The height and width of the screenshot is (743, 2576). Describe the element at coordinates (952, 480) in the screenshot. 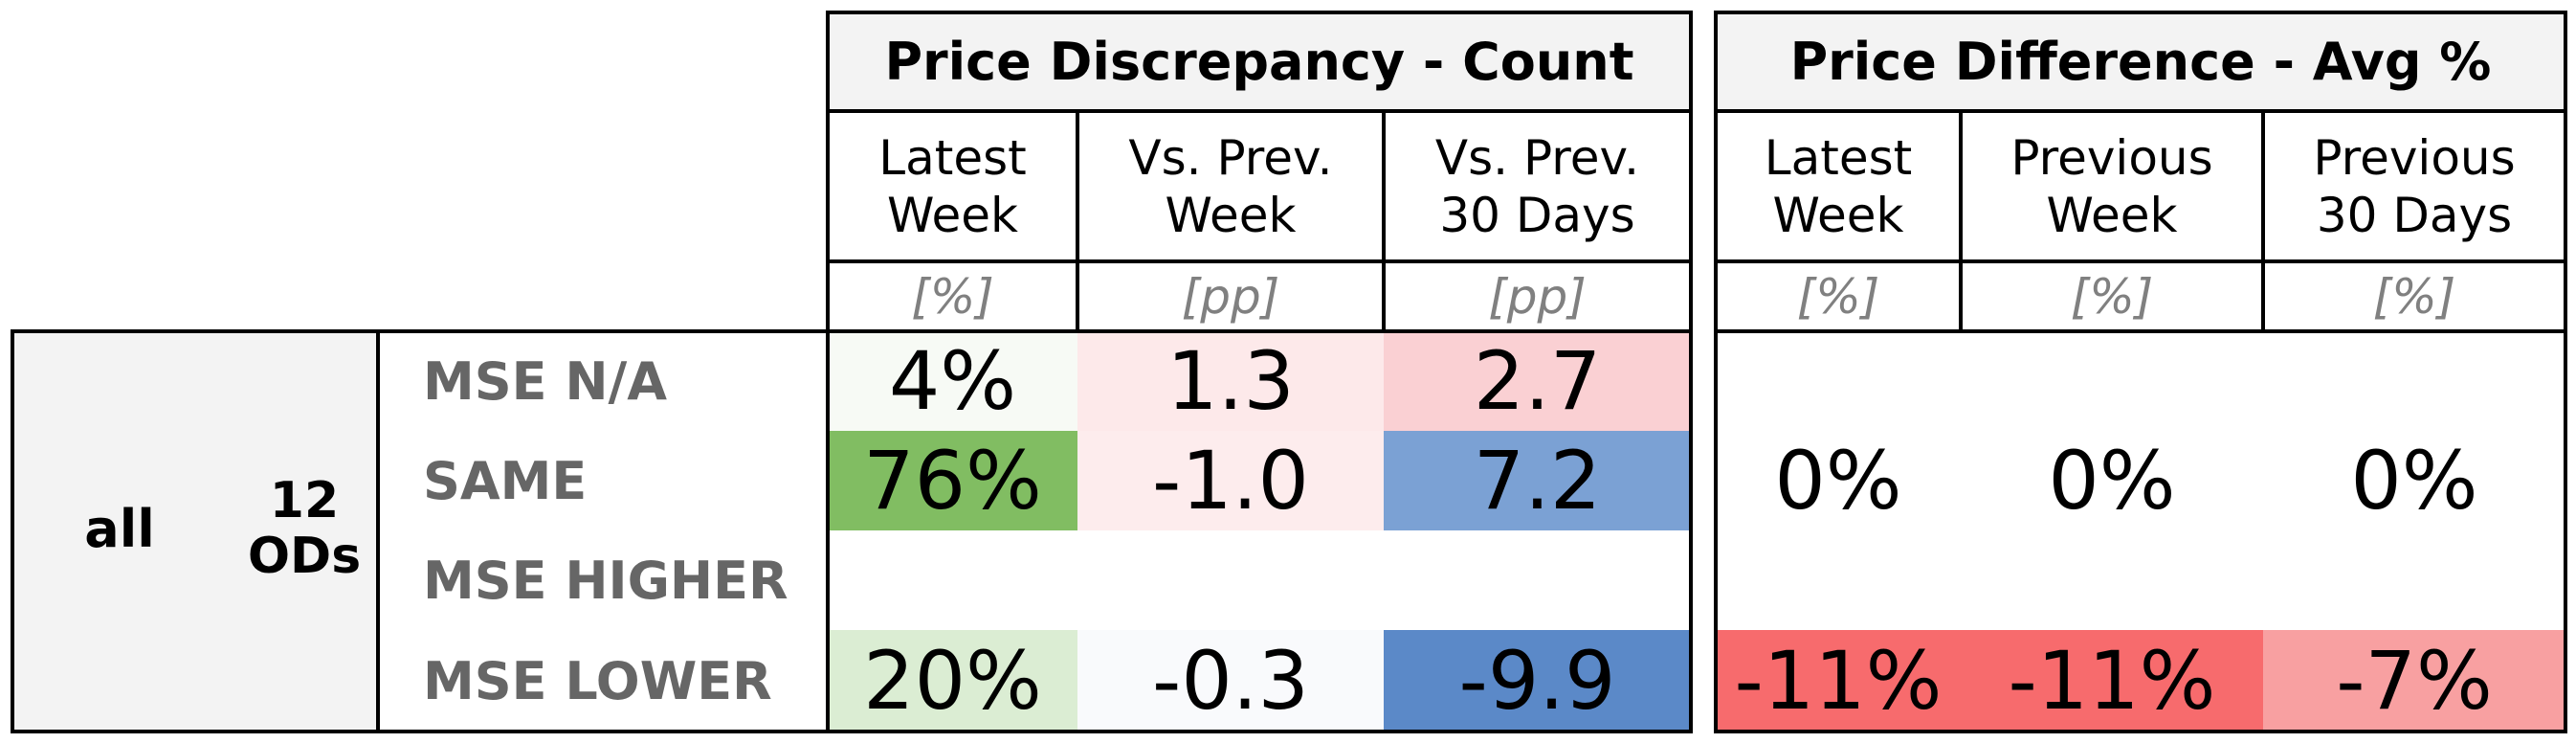

I see `count-cell: 76%` at that location.